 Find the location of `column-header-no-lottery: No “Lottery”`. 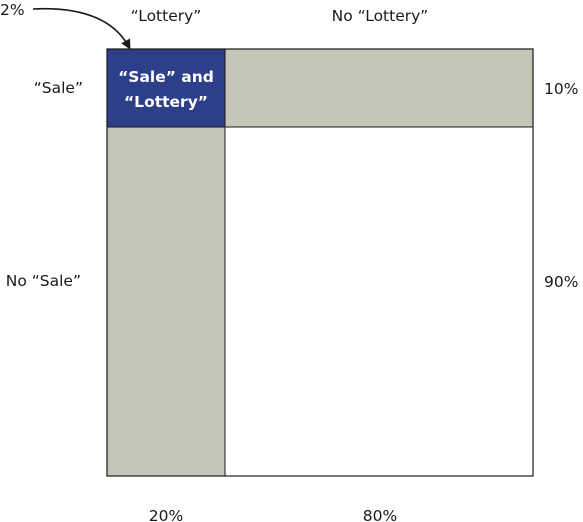

column-header-no-lottery: No “Lottery” is located at coordinates (380, 16).